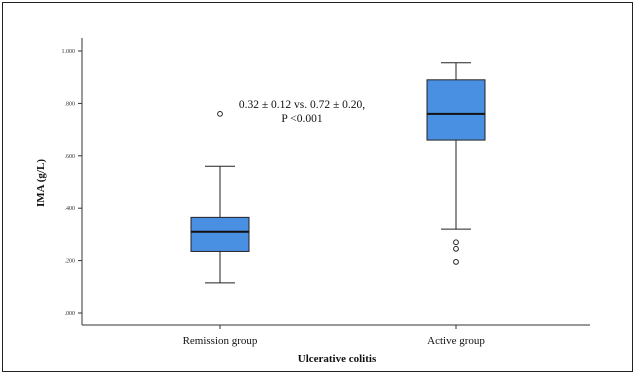 The width and height of the screenshot is (637, 376). I want to click on x-tick-label: Remission group, so click(220, 341).